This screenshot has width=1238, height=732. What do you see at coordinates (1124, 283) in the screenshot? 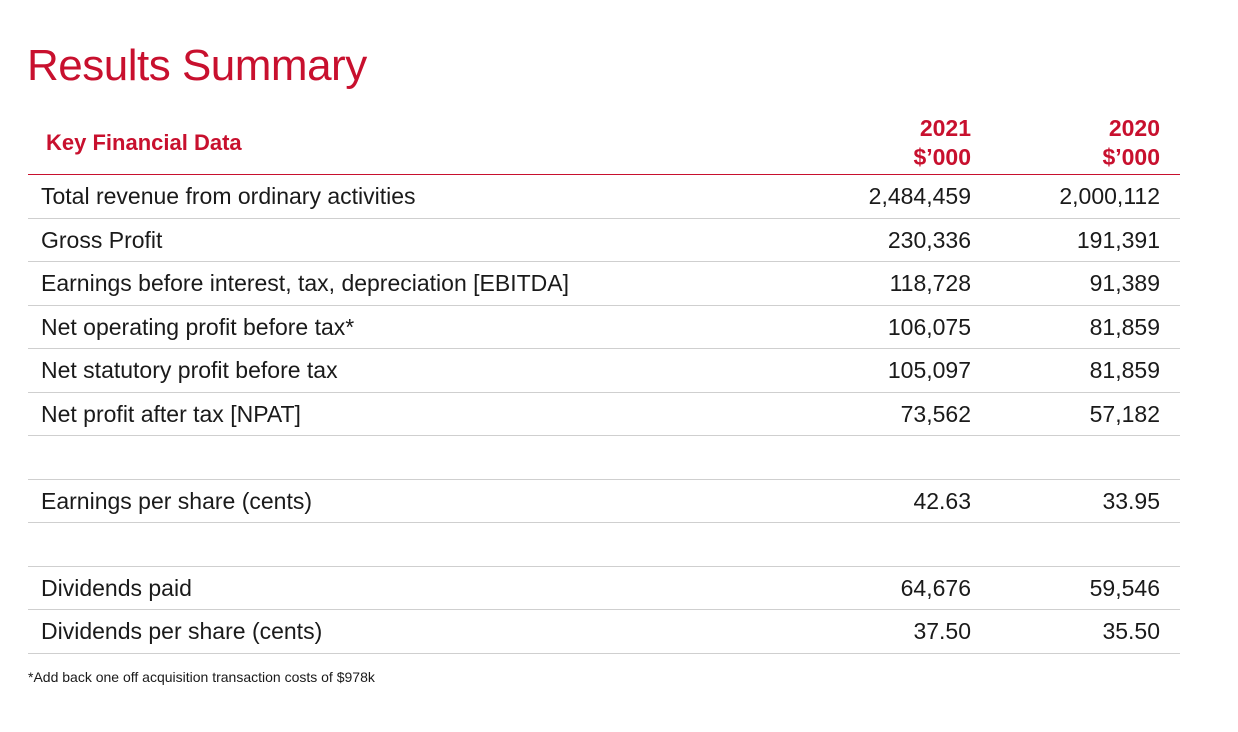
I see `value-2020: 91,389` at bounding box center [1124, 283].